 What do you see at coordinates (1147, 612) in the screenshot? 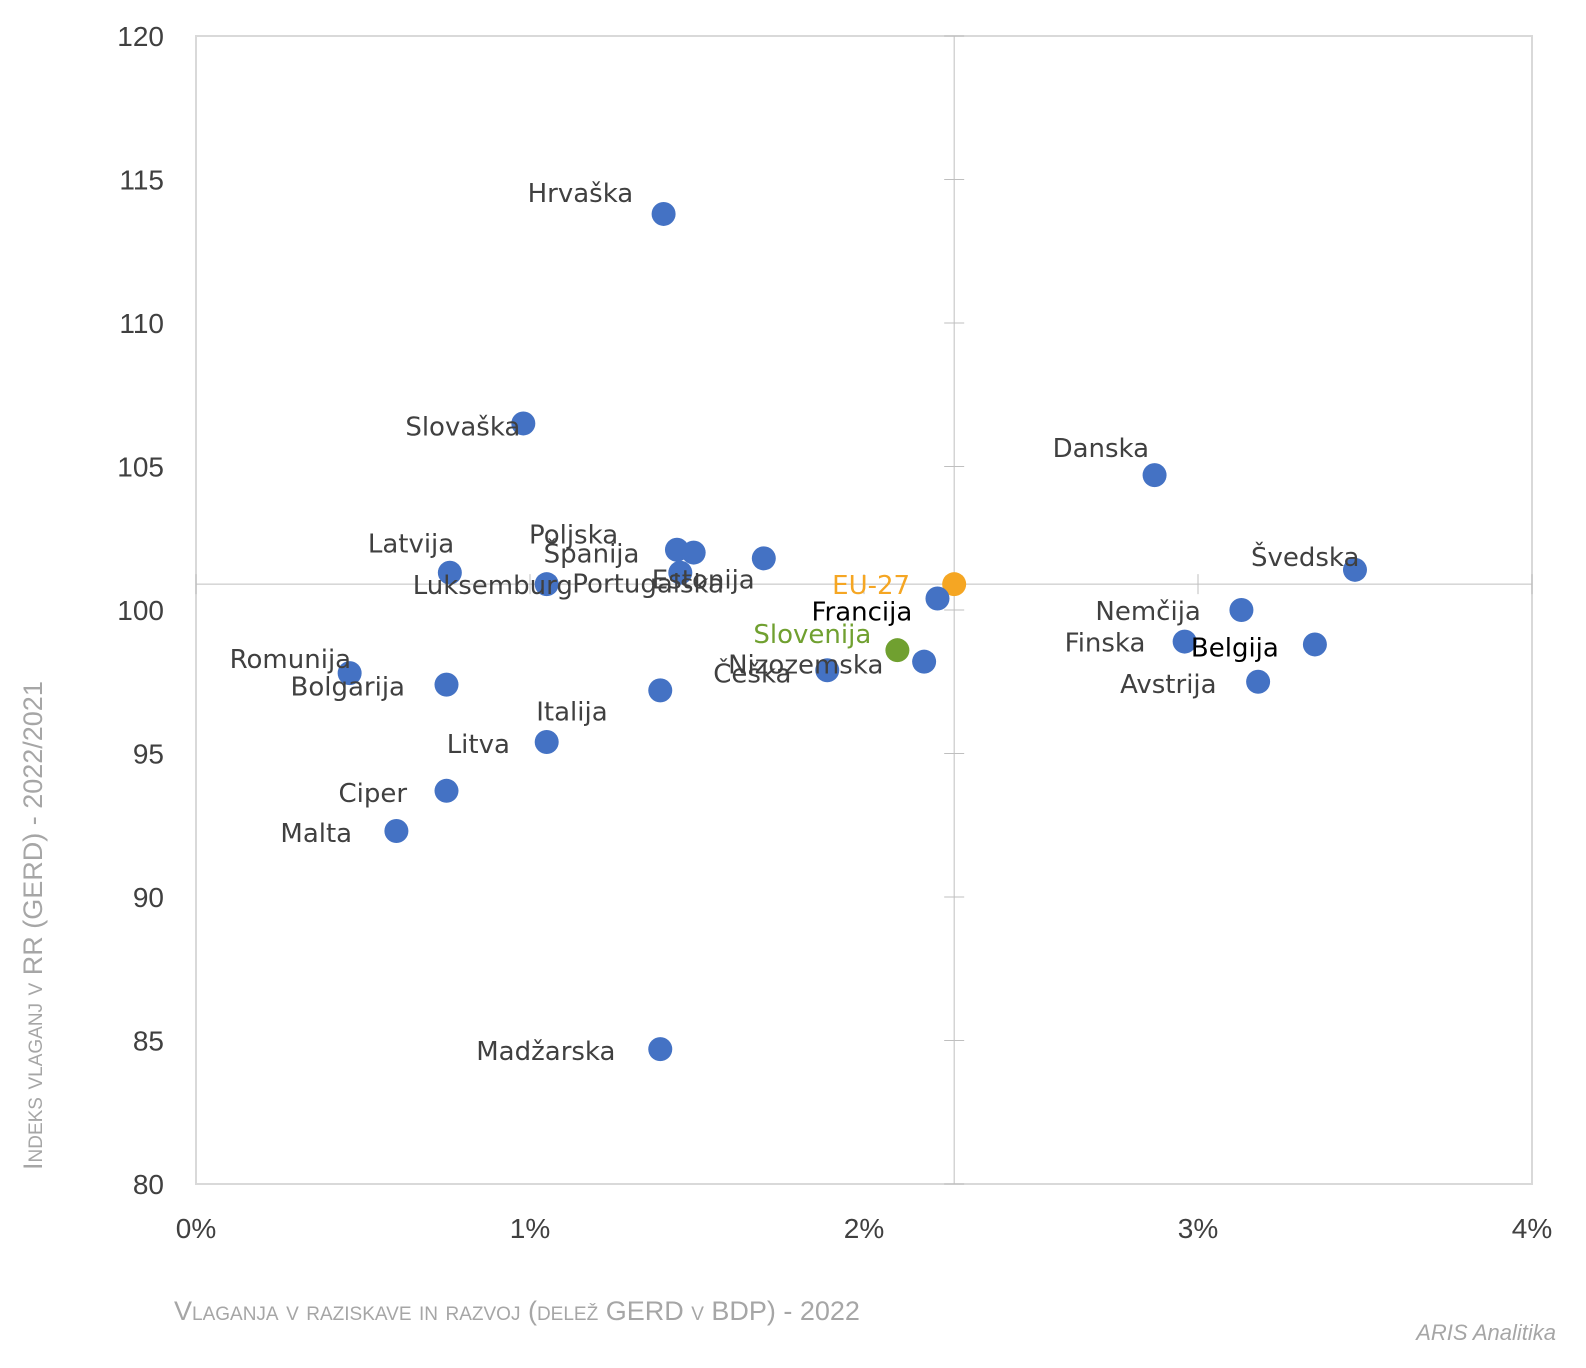
I see `label-nemcija: Nemčija` at bounding box center [1147, 612].